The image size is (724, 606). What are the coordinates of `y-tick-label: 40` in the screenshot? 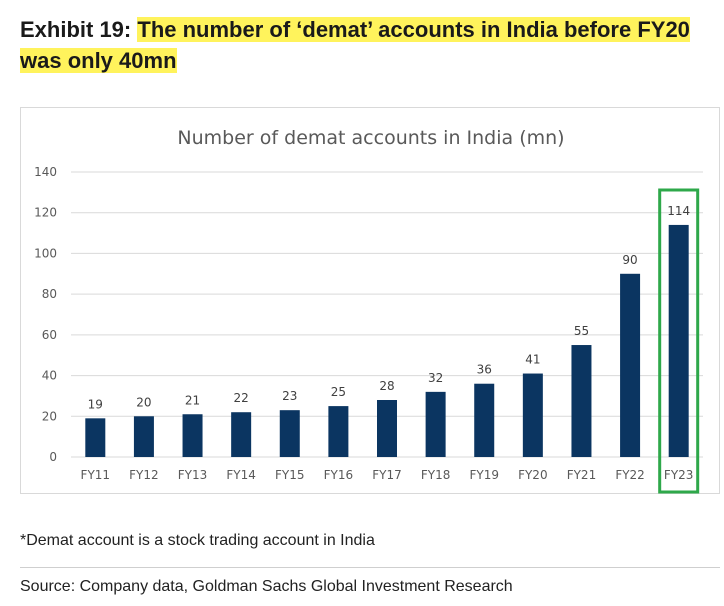 It's located at (49, 376).